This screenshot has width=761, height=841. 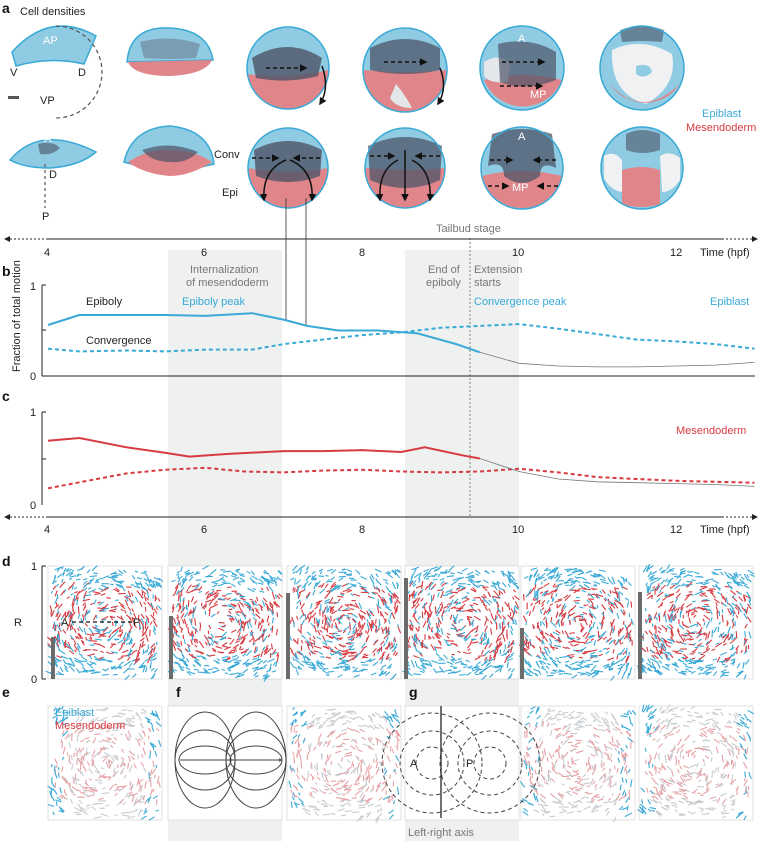 I want to click on time-axis-label-bottom: Time (hpf), so click(x=725, y=530).